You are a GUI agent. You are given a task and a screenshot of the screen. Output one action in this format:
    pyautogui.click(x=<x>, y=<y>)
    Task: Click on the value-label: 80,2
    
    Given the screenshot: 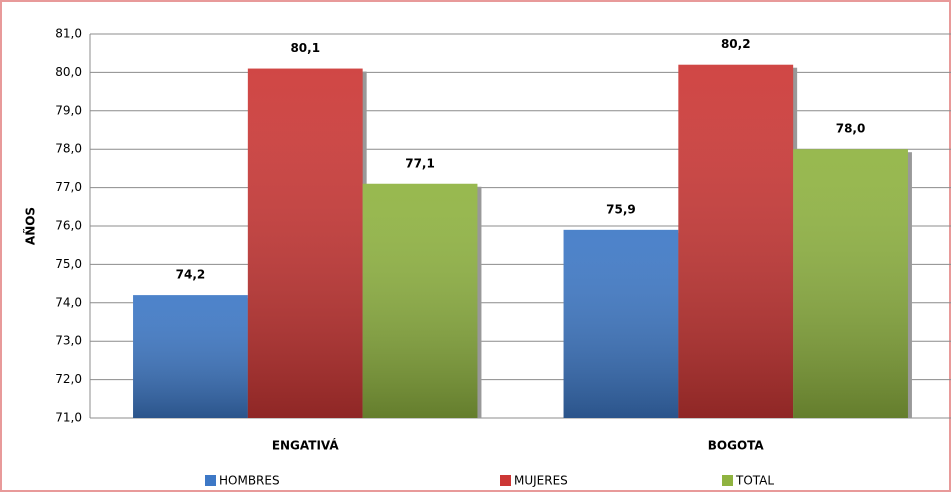 What is the action you would take?
    pyautogui.click(x=736, y=44)
    